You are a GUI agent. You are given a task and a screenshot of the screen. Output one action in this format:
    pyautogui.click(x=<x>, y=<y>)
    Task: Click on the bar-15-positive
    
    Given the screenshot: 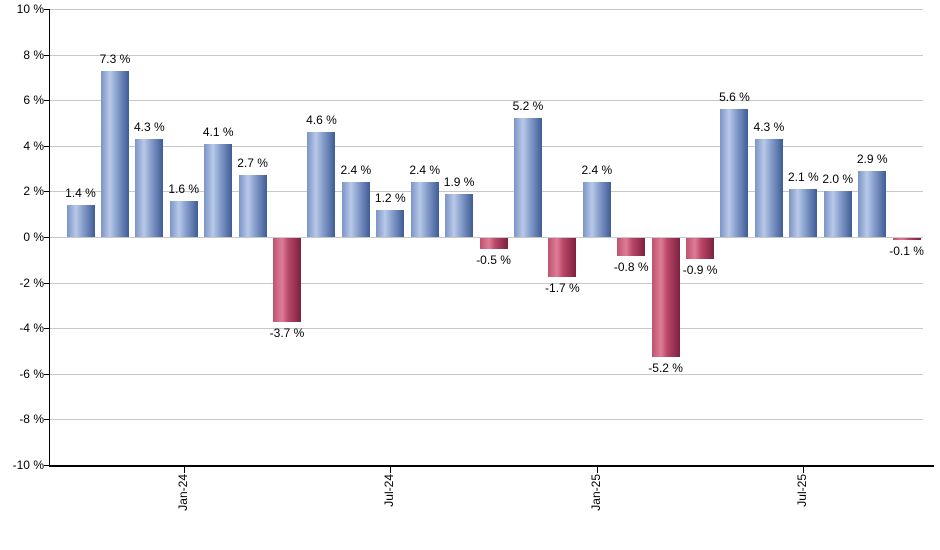 What is the action you would take?
    pyautogui.click(x=596, y=209)
    